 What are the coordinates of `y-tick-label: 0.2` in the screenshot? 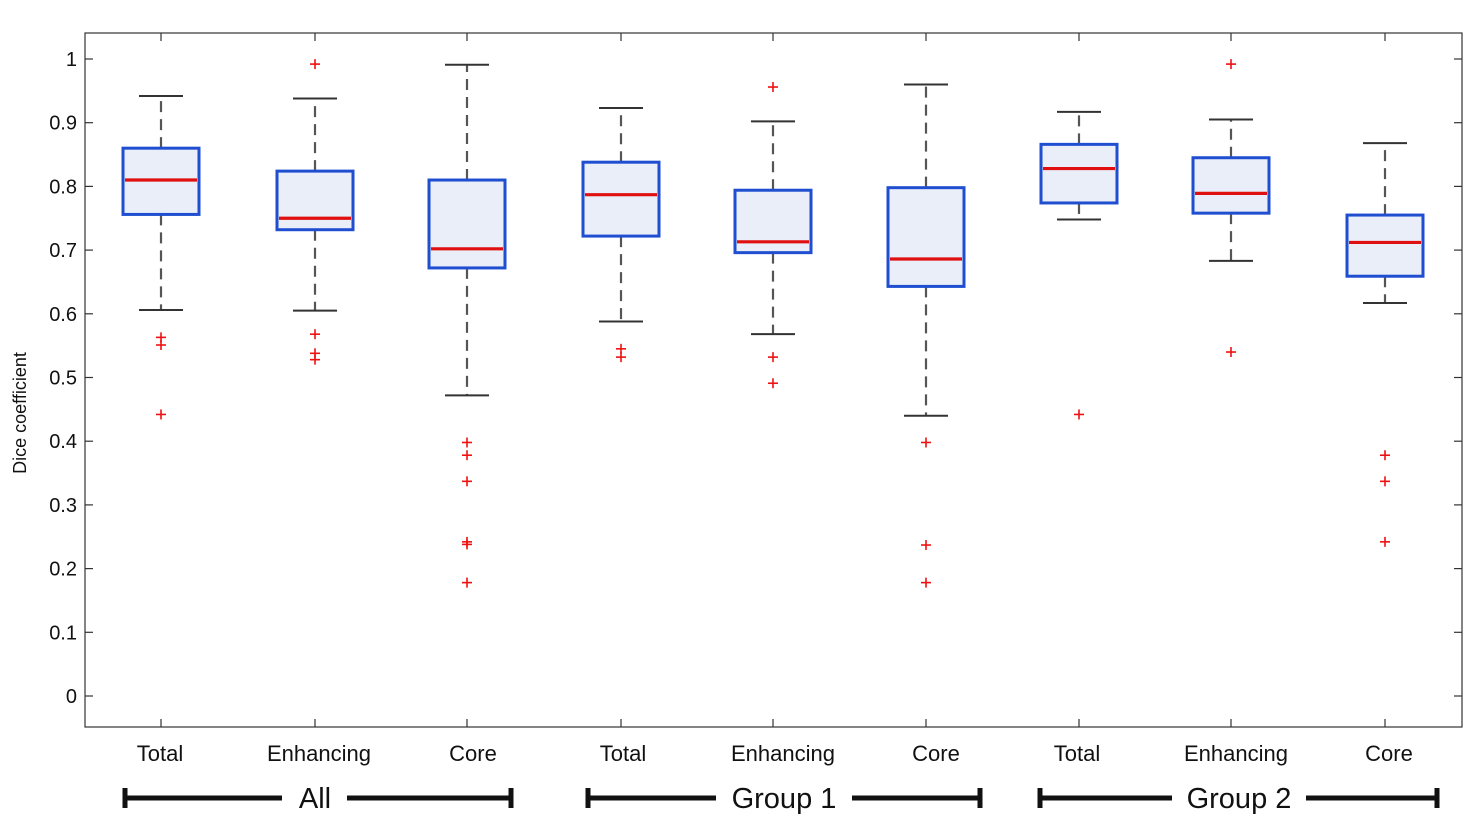 It's located at (63, 570).